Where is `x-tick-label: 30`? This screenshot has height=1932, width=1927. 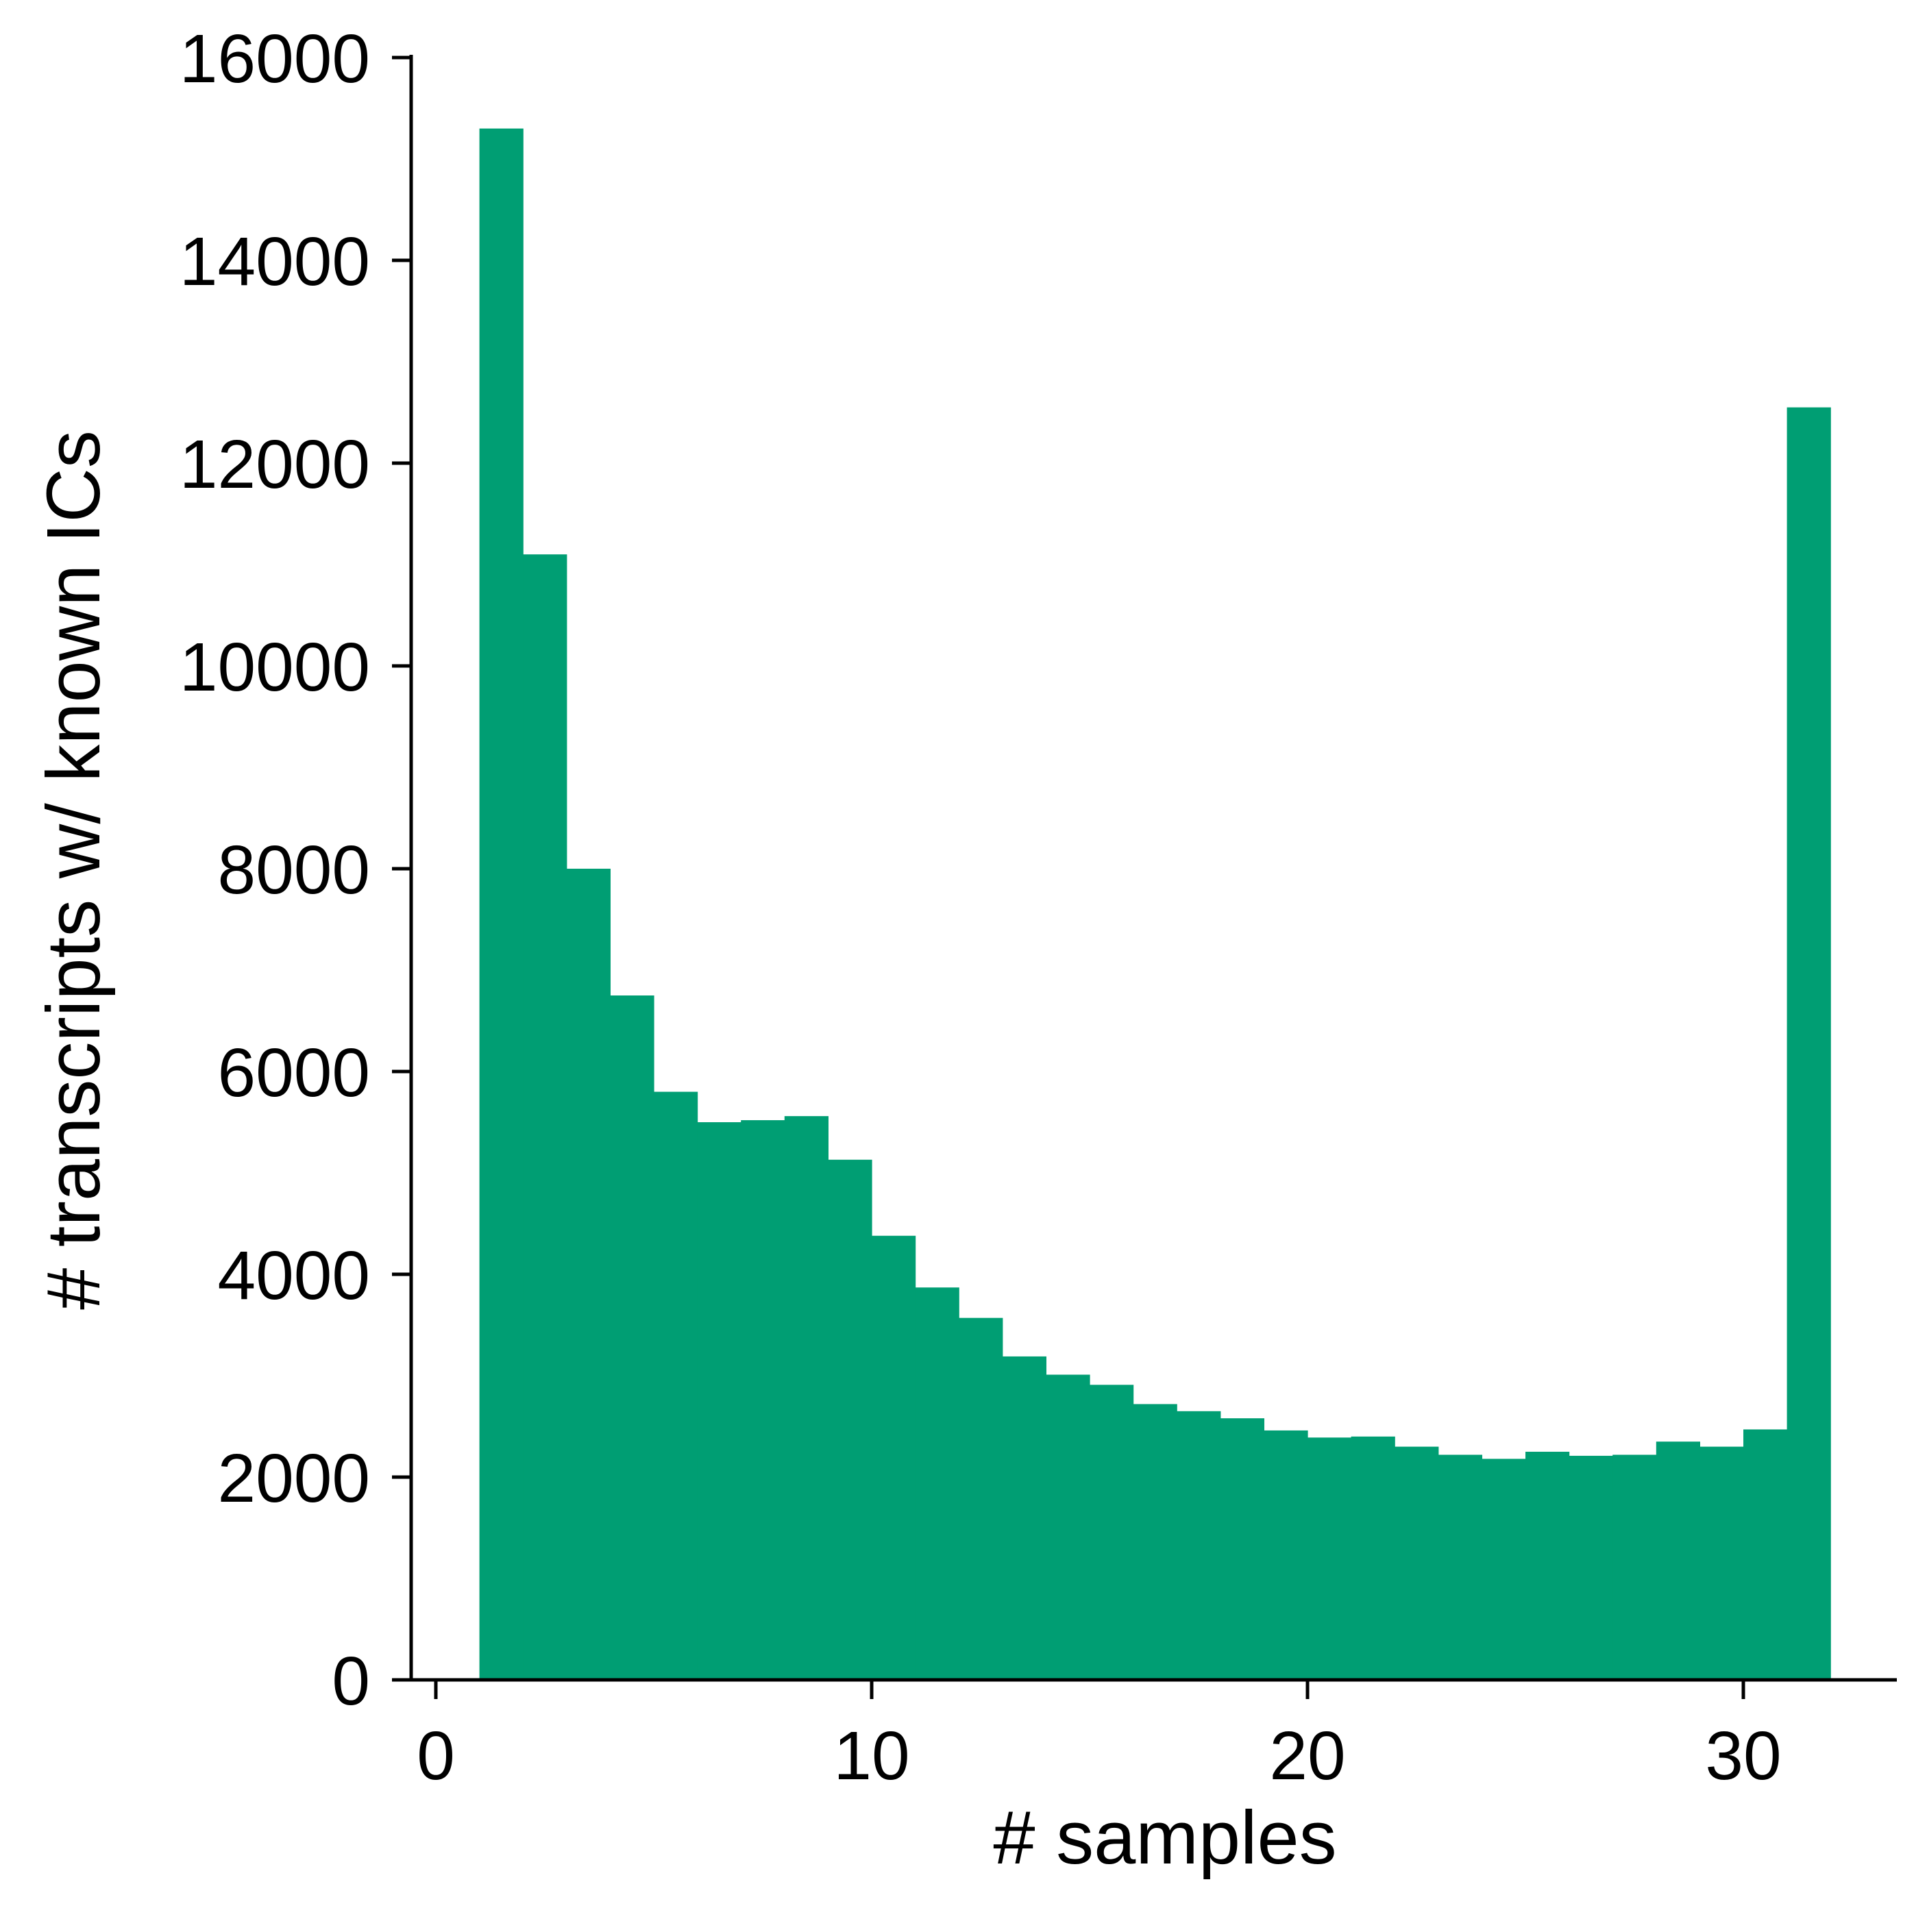
x-tick-label: 30 is located at coordinates (1743, 1756).